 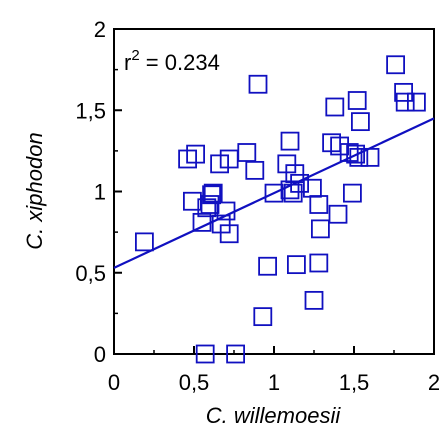 What do you see at coordinates (434, 382) in the screenshot?
I see `x-tick-label: 2` at bounding box center [434, 382].